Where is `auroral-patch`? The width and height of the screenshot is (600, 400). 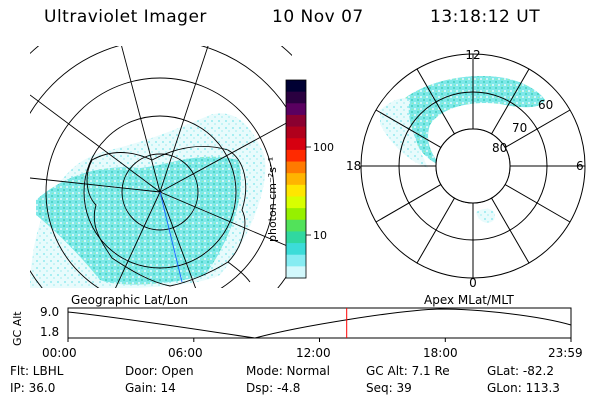
auroral-patch is located at coordinates (485, 215).